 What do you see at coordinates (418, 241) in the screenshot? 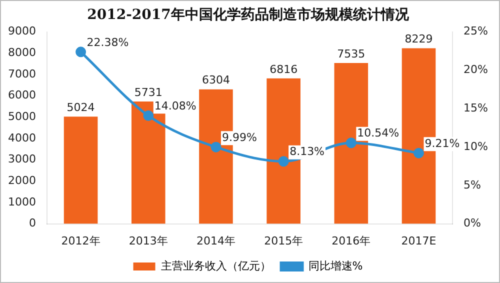
I see `x-tick-label: 2017E` at bounding box center [418, 241].